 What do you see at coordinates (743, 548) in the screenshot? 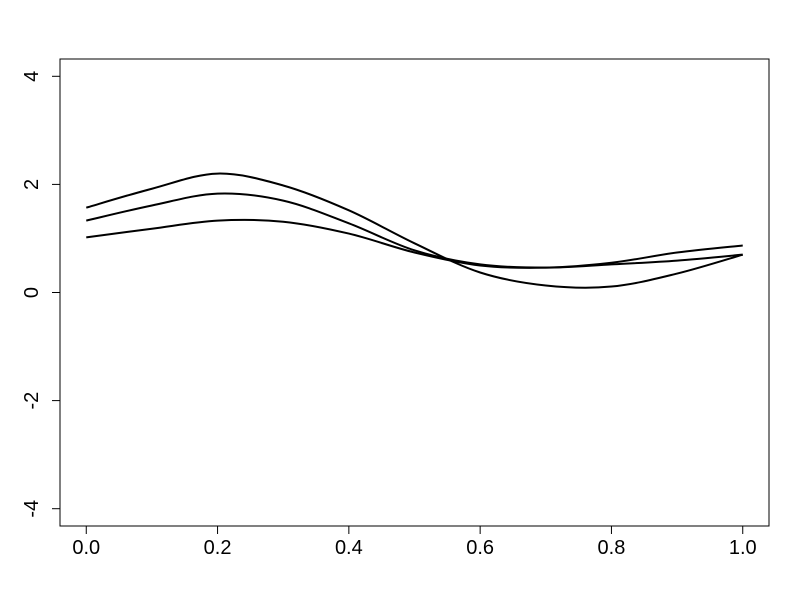
I see `x-tick-label: 1.0` at bounding box center [743, 548].